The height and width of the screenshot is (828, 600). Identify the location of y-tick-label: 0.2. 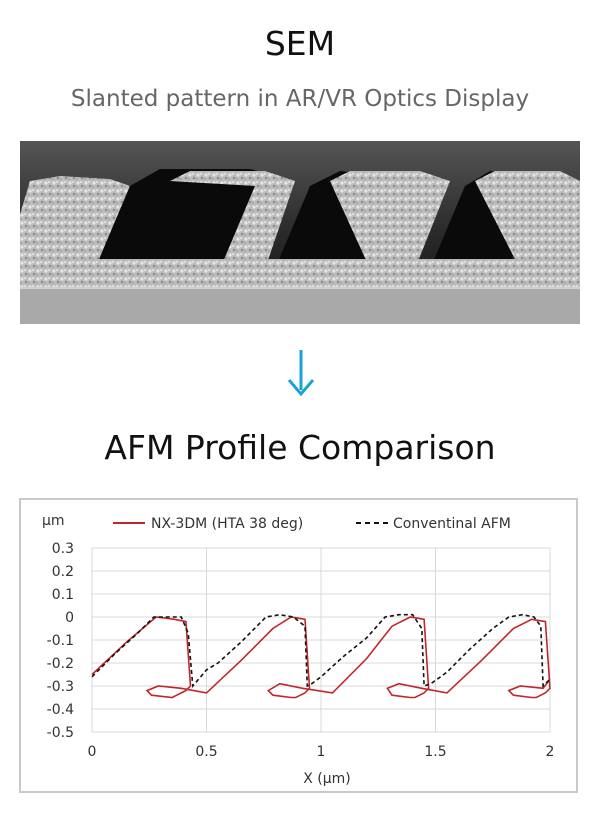
(63, 572).